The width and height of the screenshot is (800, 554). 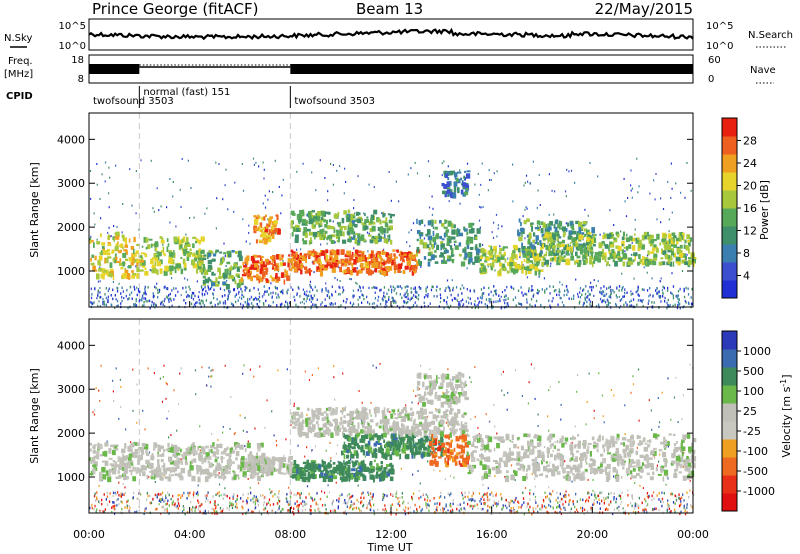 I want to click on nave-label: Nave, so click(x=763, y=70).